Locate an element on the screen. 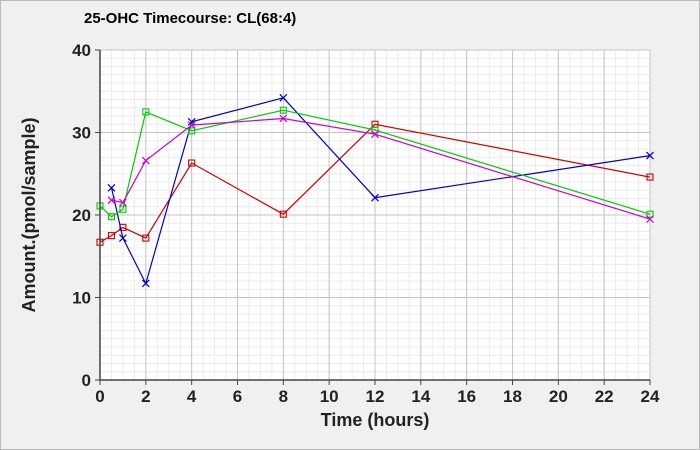 This screenshot has width=700, height=450. x-tick-label: 14 is located at coordinates (420, 396).